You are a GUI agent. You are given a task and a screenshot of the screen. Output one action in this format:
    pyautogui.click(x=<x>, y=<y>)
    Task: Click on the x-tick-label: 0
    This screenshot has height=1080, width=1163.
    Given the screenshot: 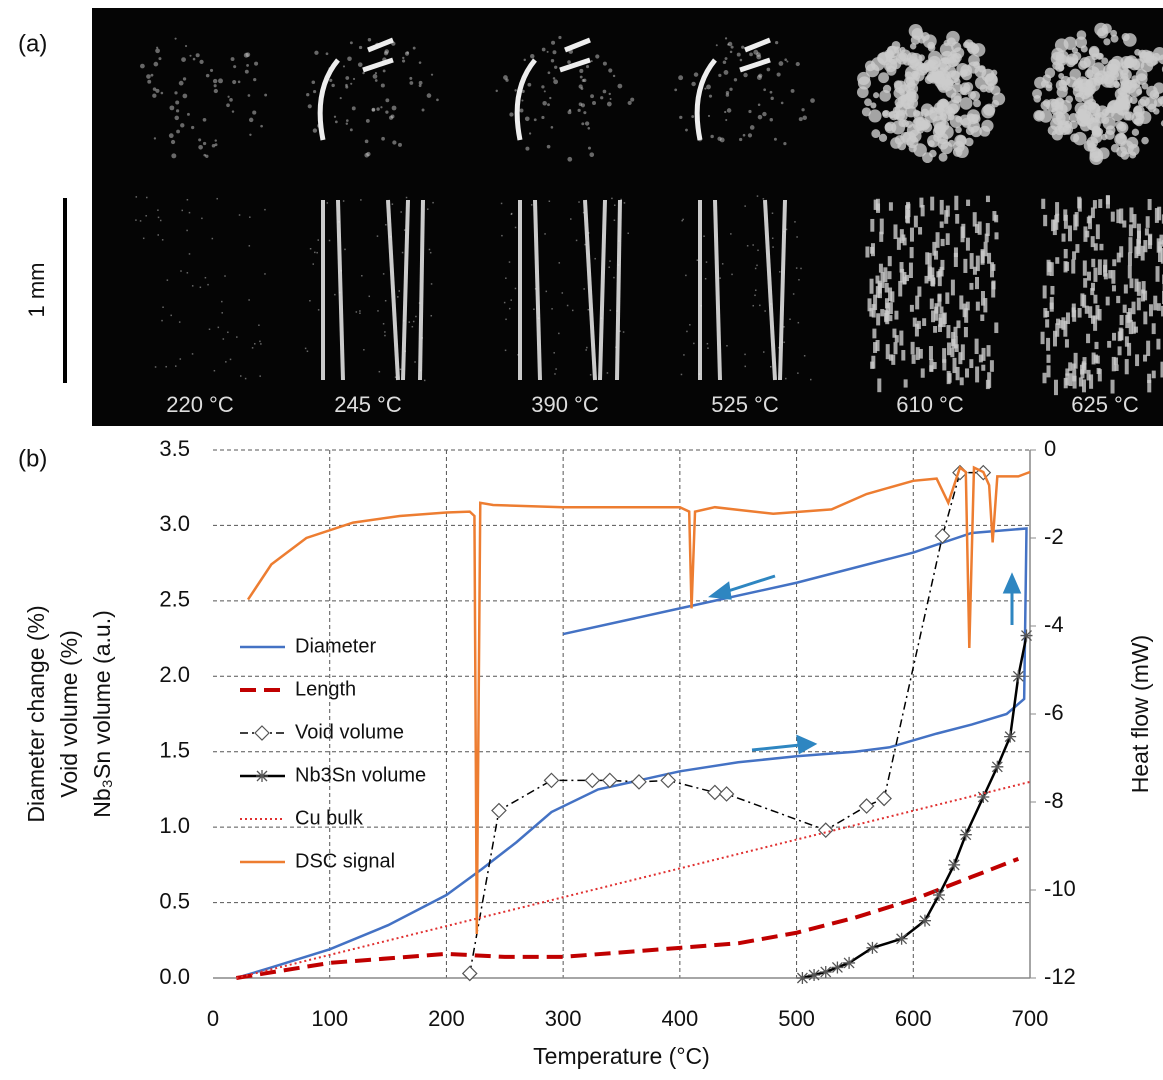 What is the action you would take?
    pyautogui.click(x=213, y=1018)
    